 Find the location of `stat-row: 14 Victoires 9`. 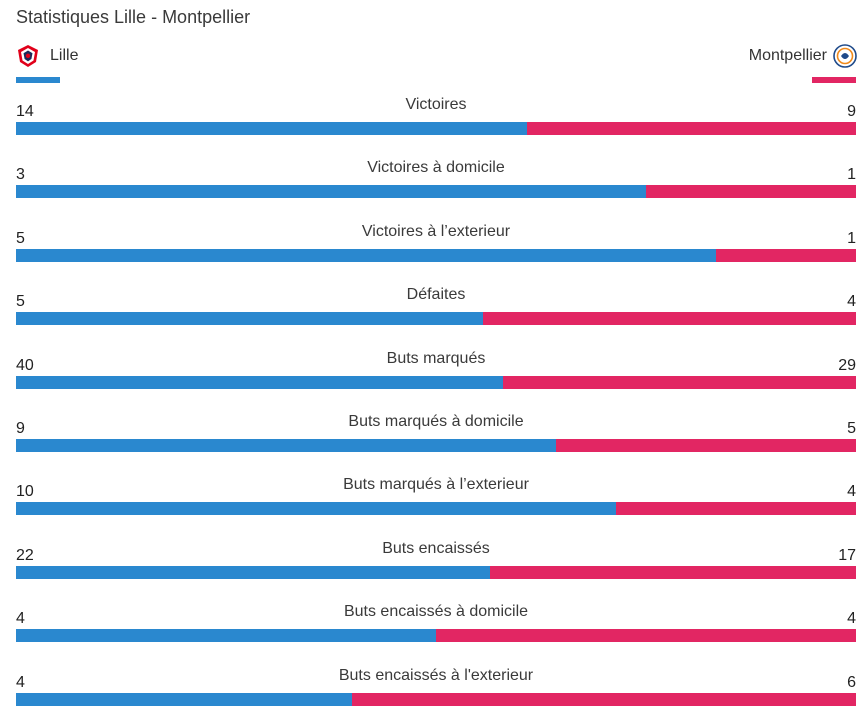

stat-row: 14 Victoires 9 is located at coordinates (436, 123).